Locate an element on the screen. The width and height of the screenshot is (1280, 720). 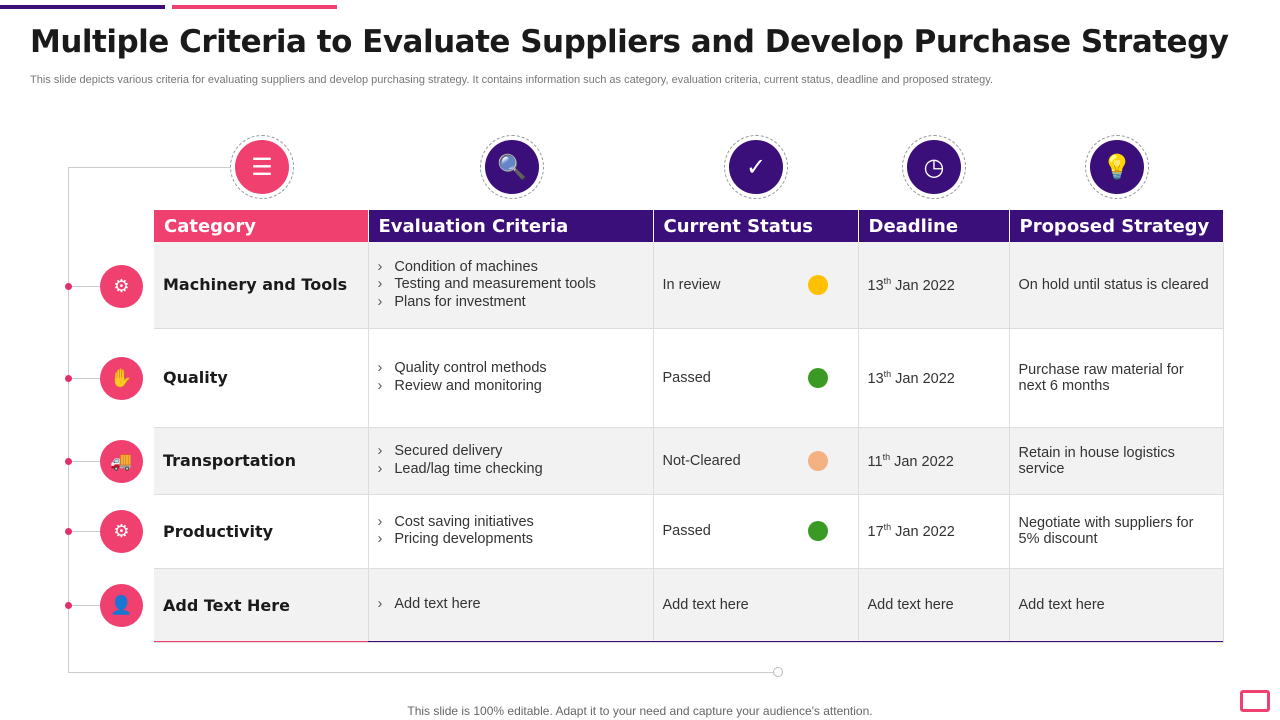
criteria-item: Condition of machines is located at coordinates (515, 268).